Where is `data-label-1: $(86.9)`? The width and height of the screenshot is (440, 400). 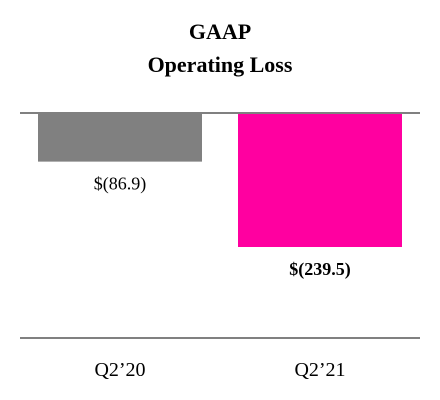 data-label-1: $(86.9) is located at coordinates (120, 184).